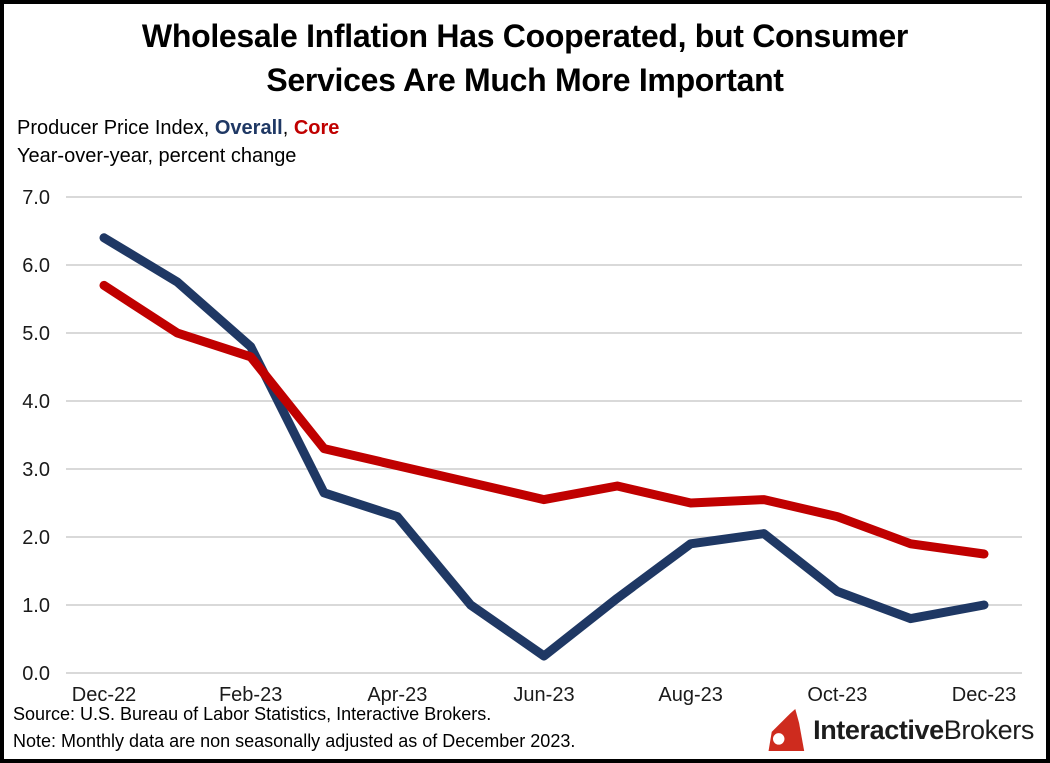 Image resolution: width=1050 pixels, height=763 pixels. What do you see at coordinates (531, 128) in the screenshot?
I see `subtitle-legend-line: Producer Price Index, Overall, Core` at bounding box center [531, 128].